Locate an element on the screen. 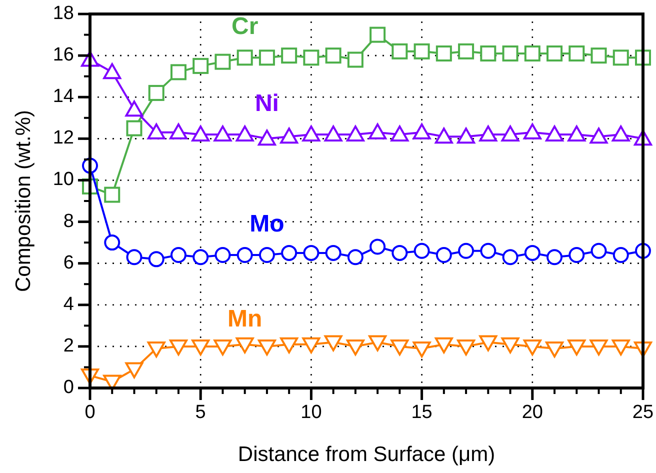  series-label: Mn is located at coordinates (245, 319).